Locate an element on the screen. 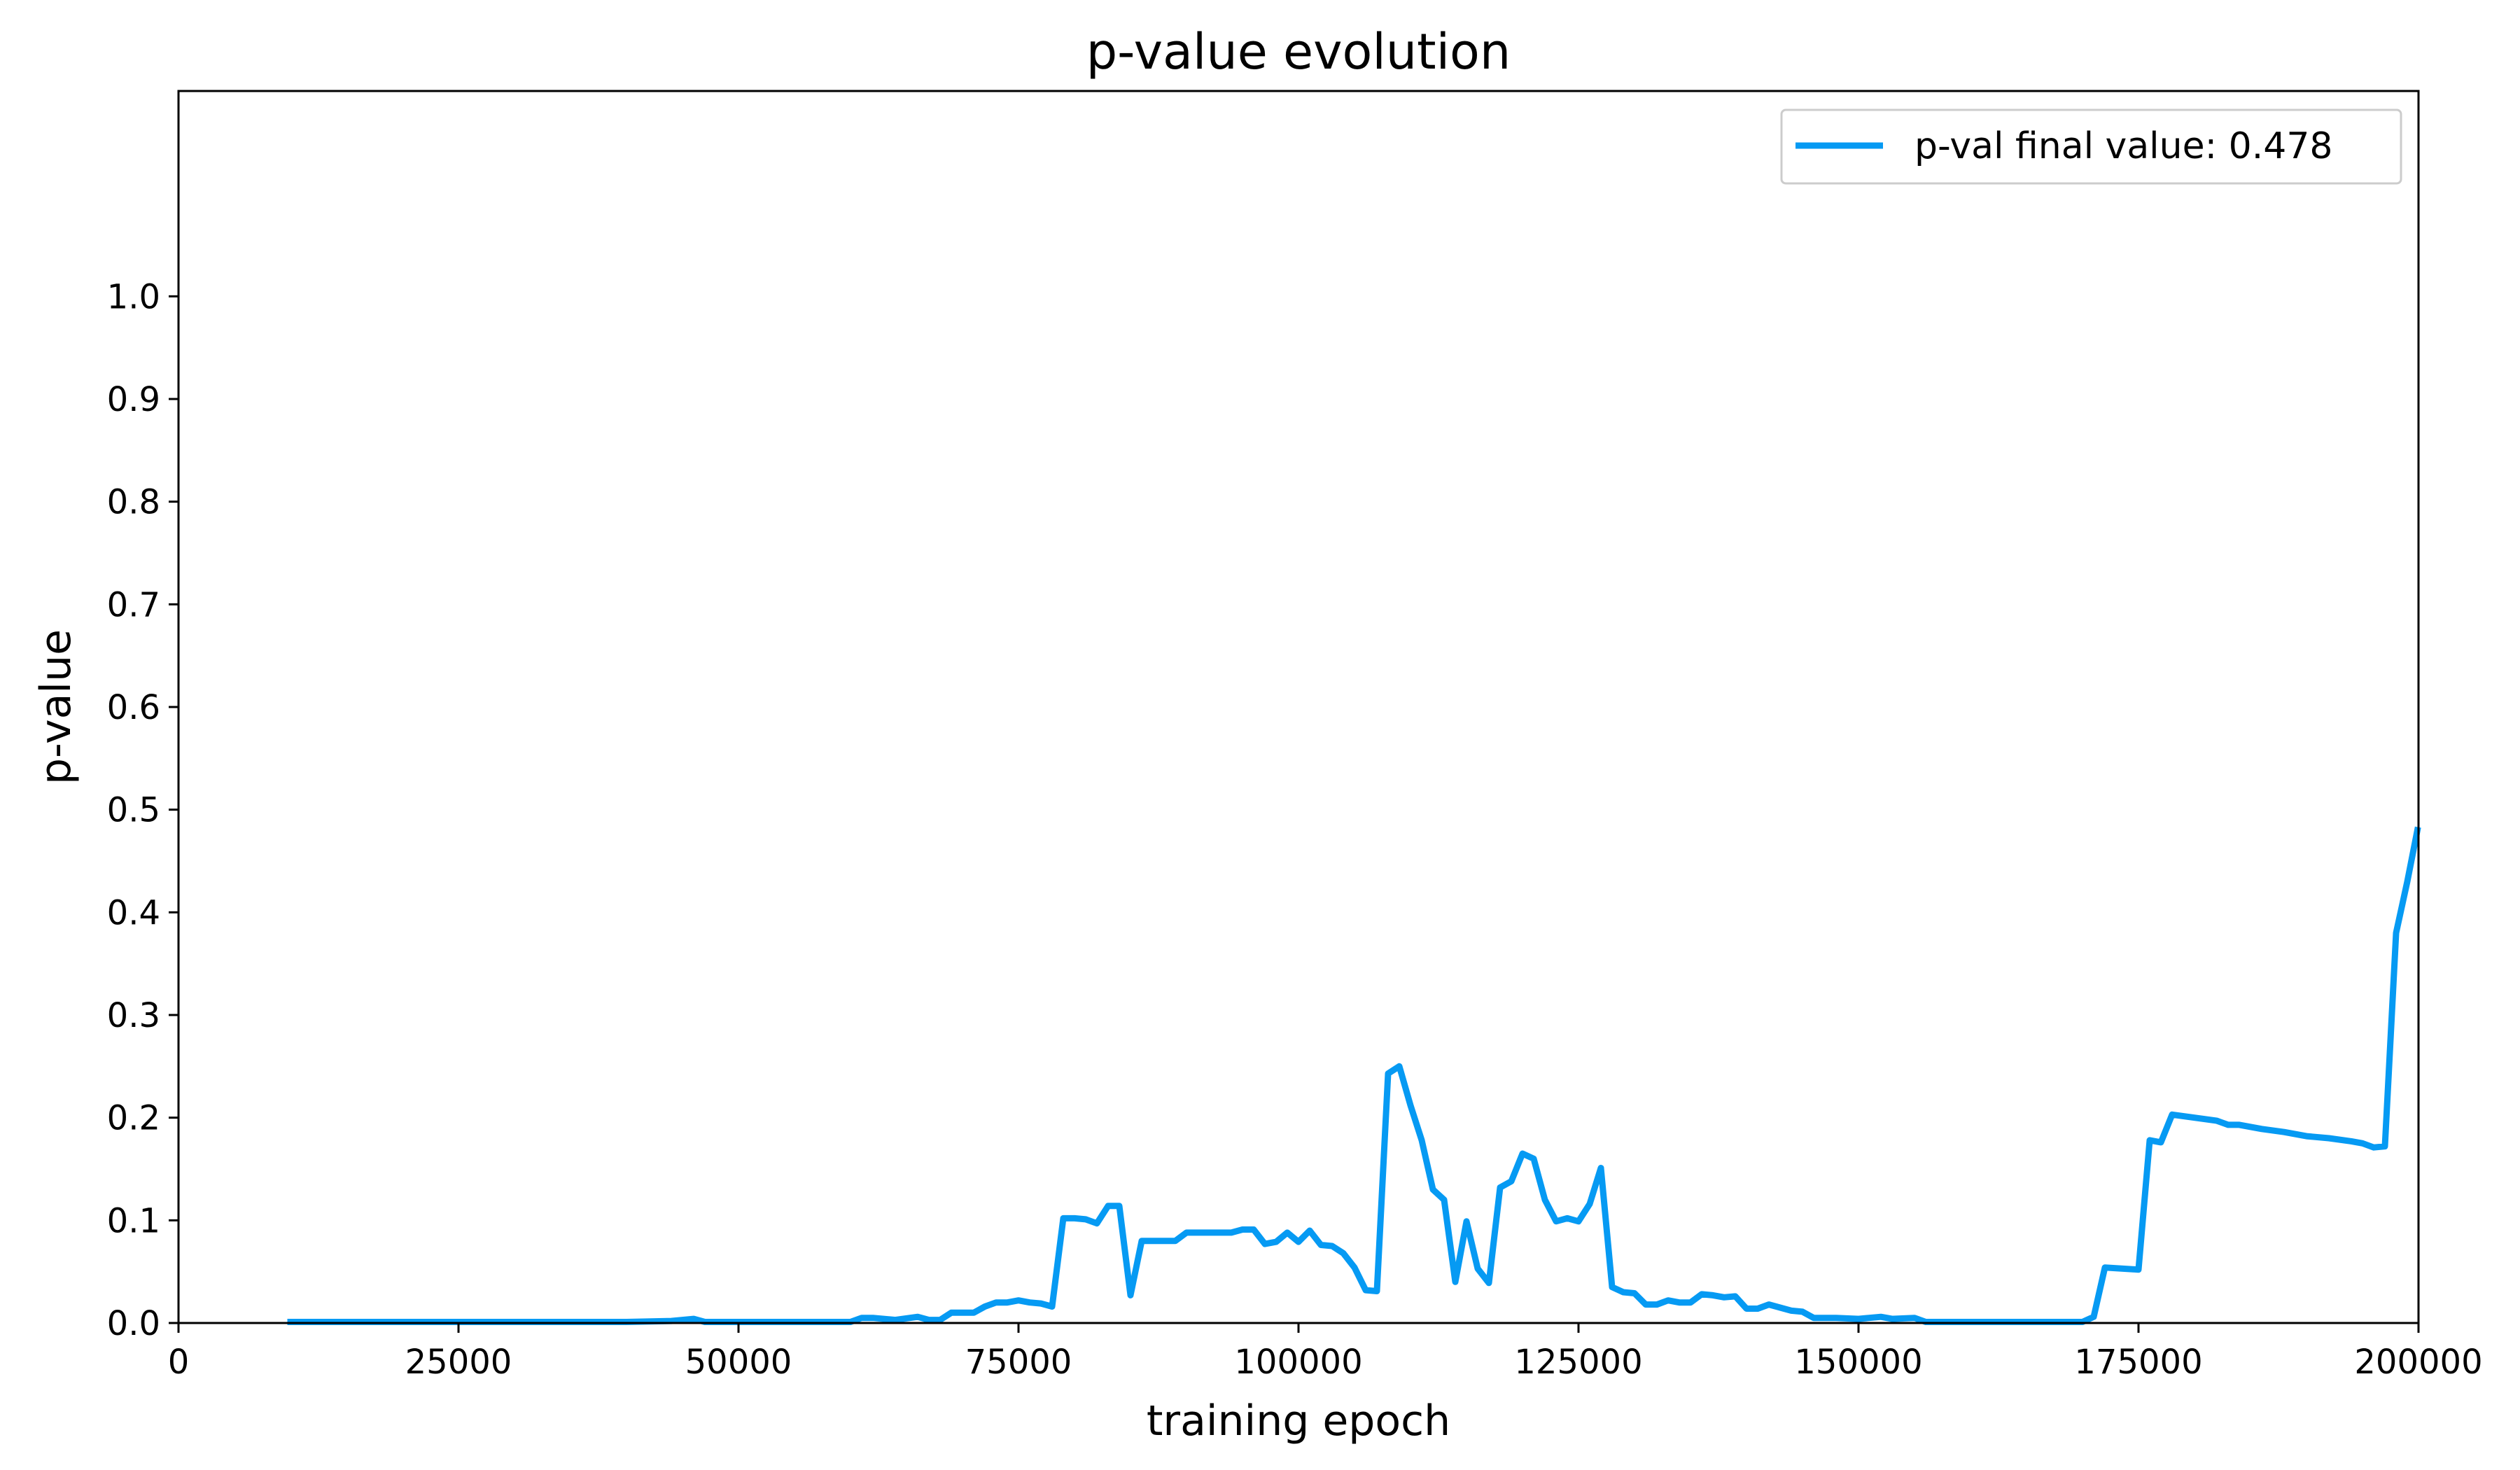 Image resolution: width=2520 pixels, height=1470 pixels. y-axis: 0.0 0.1 0.2 0.3 0.4 0.5 0.6 0.7 0.8 0.9 1.0 is located at coordinates (142, 810).